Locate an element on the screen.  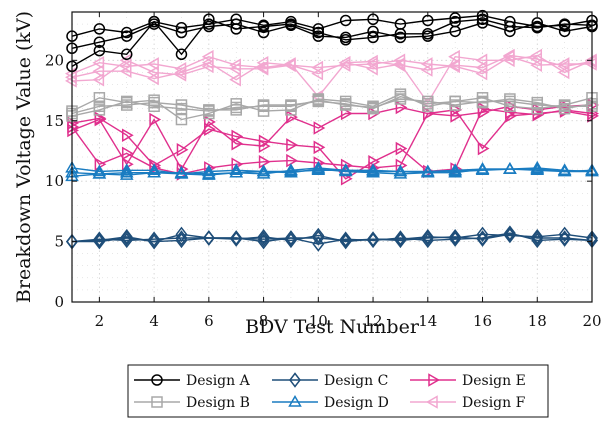
legend-label: Design F is located at coordinates (494, 403).